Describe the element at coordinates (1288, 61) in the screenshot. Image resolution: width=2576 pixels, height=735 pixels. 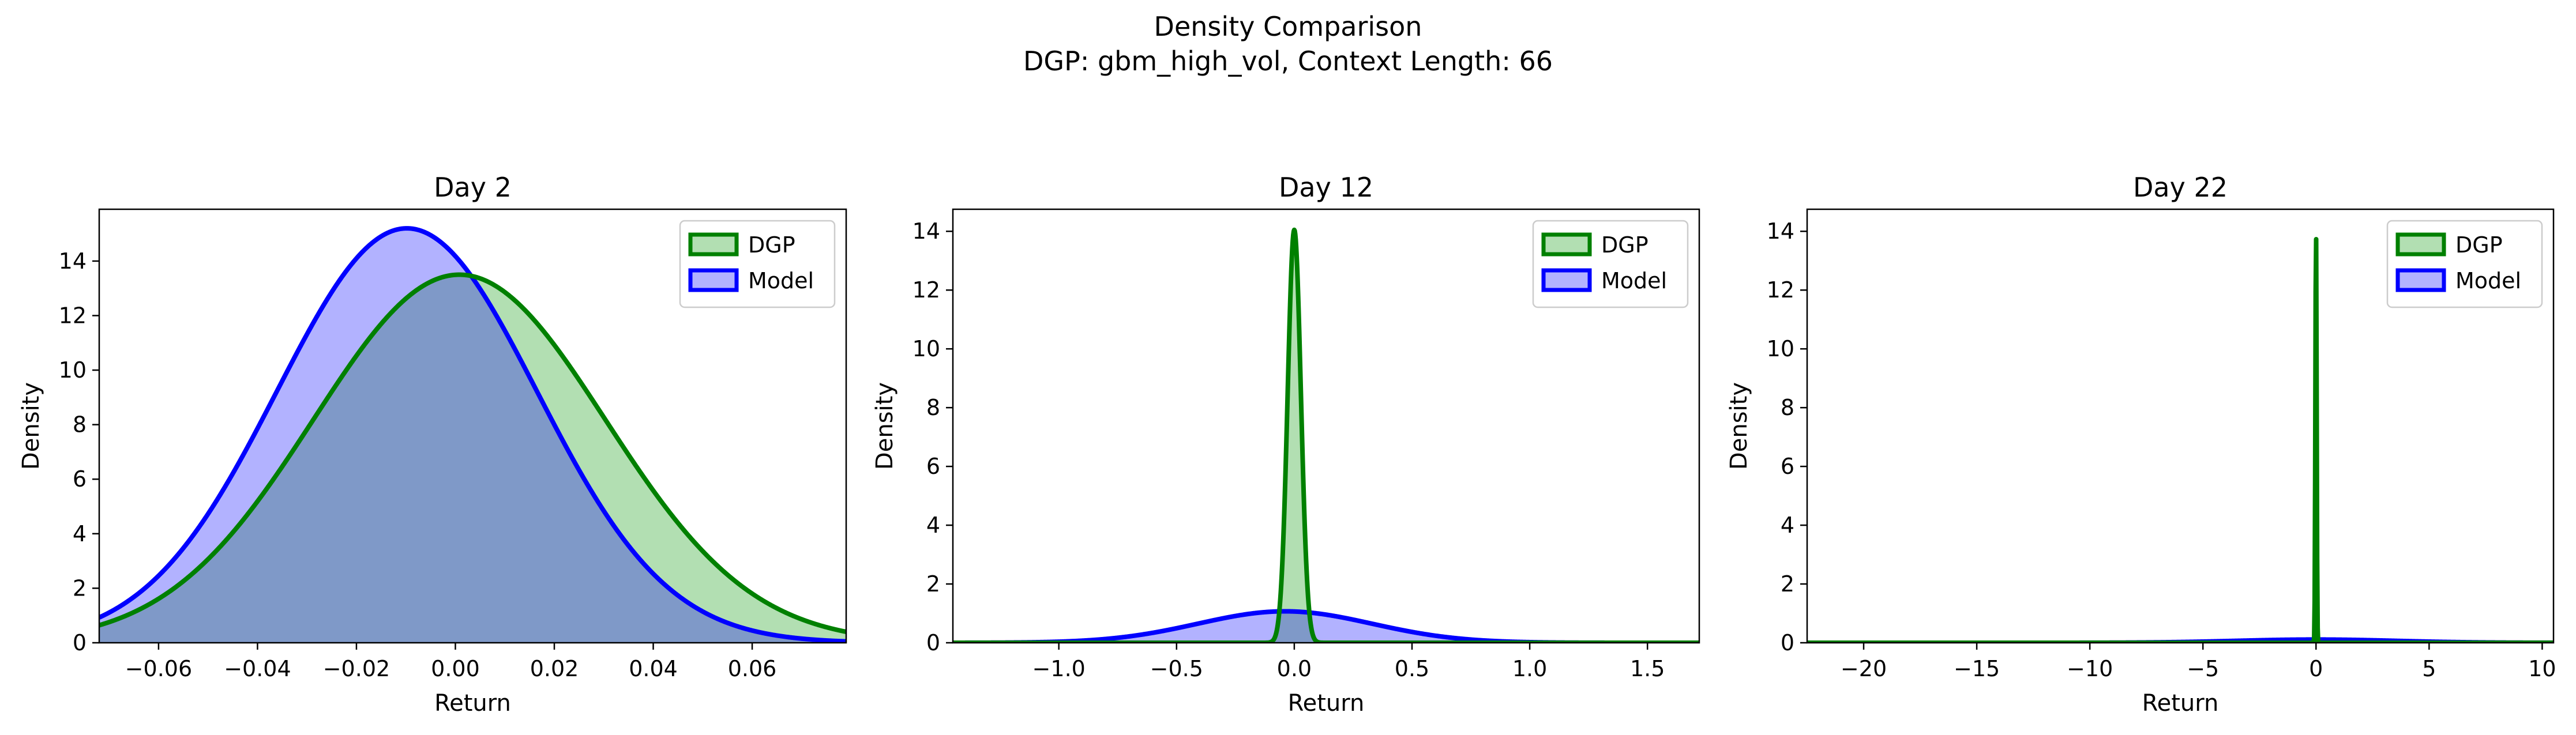
I see `figure-subtitle: DGP: gbm_high_vol, Context Length: 66` at that location.